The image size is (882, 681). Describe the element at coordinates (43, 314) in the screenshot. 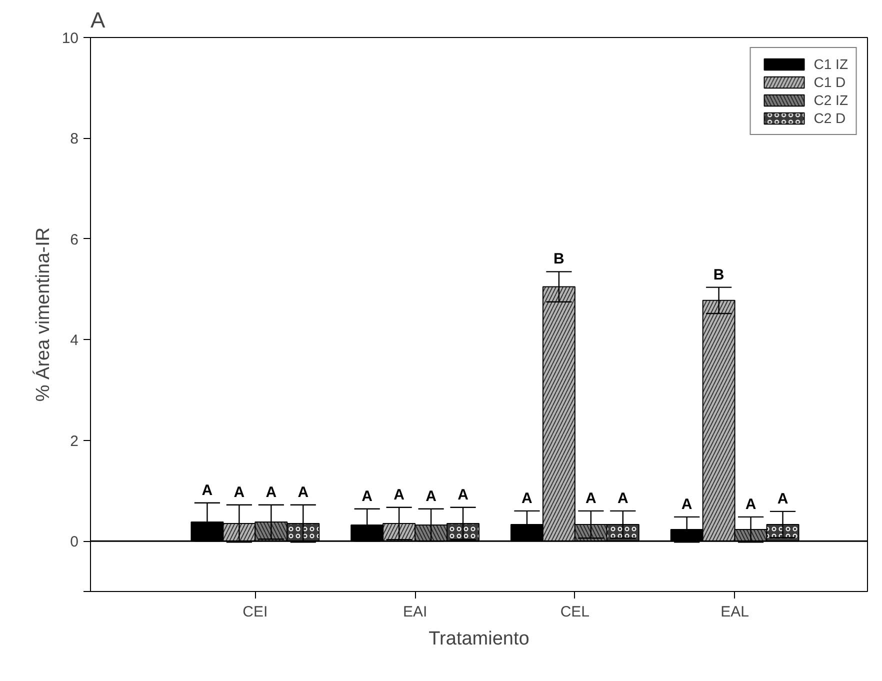

I see `y-axis-title: % Área vimentina-IR` at that location.